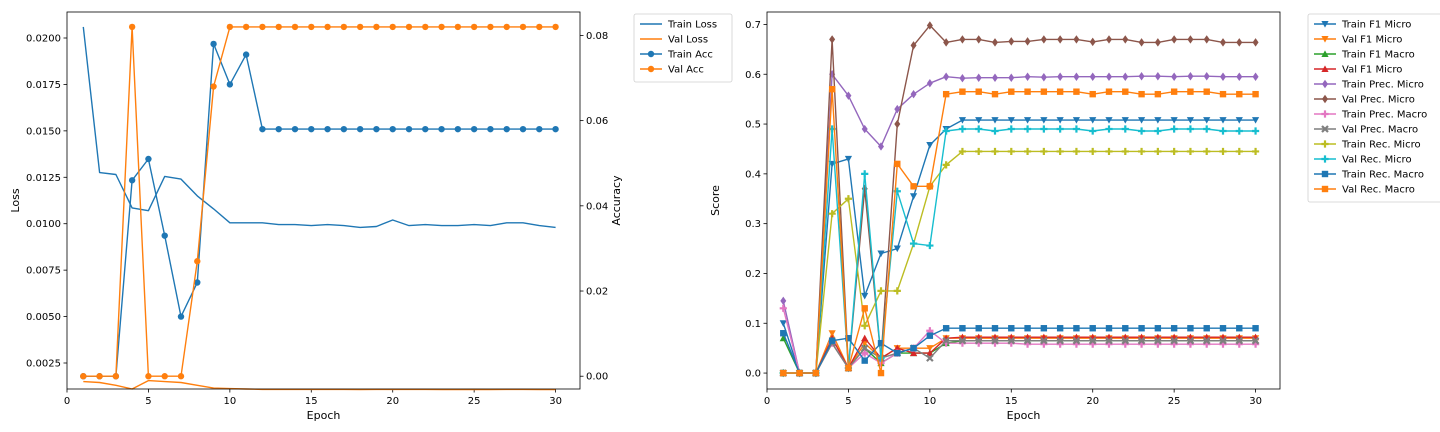 This screenshot has height=432, width=1440. Describe the element at coordinates (929, 401) in the screenshot. I see `x-tick-label: 10` at that location.